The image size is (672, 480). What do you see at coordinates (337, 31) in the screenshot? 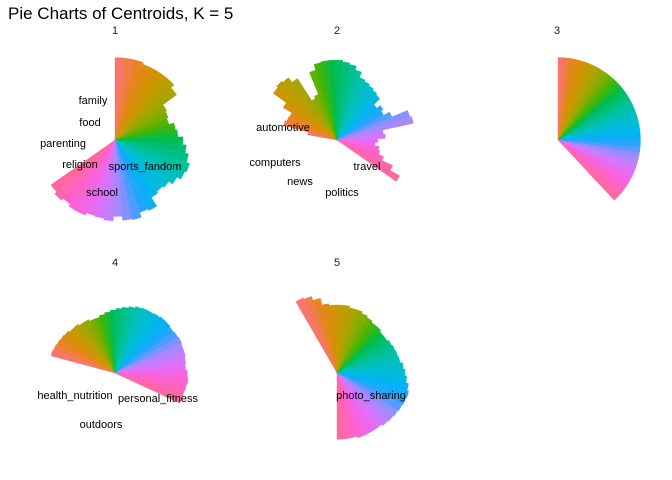
I see `panel-title: 2` at bounding box center [337, 31].